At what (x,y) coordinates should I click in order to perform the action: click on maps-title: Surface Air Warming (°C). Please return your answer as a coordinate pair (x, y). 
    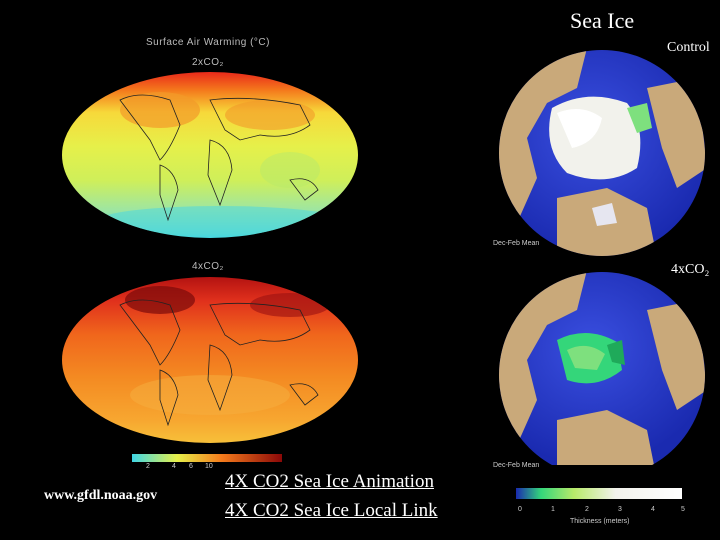
    Looking at the image, I should click on (208, 42).